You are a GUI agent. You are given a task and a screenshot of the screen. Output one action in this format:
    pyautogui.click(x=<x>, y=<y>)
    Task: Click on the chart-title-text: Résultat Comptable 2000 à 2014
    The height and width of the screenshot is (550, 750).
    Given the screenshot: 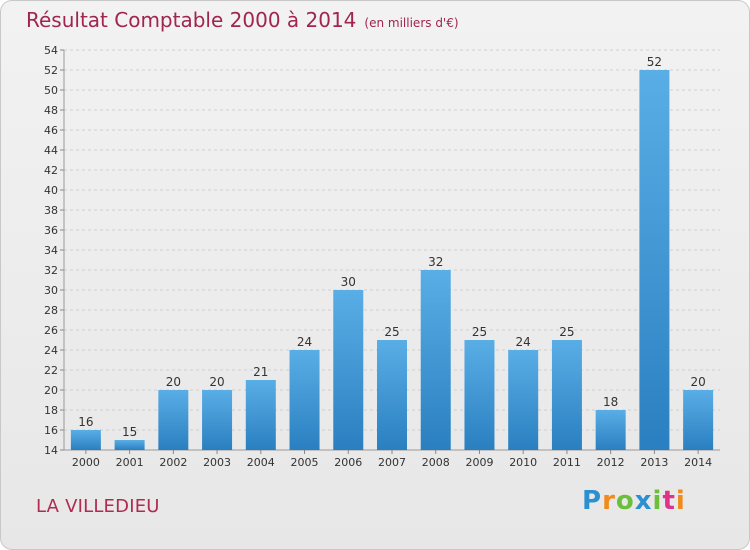 What is the action you would take?
    pyautogui.click(x=191, y=20)
    